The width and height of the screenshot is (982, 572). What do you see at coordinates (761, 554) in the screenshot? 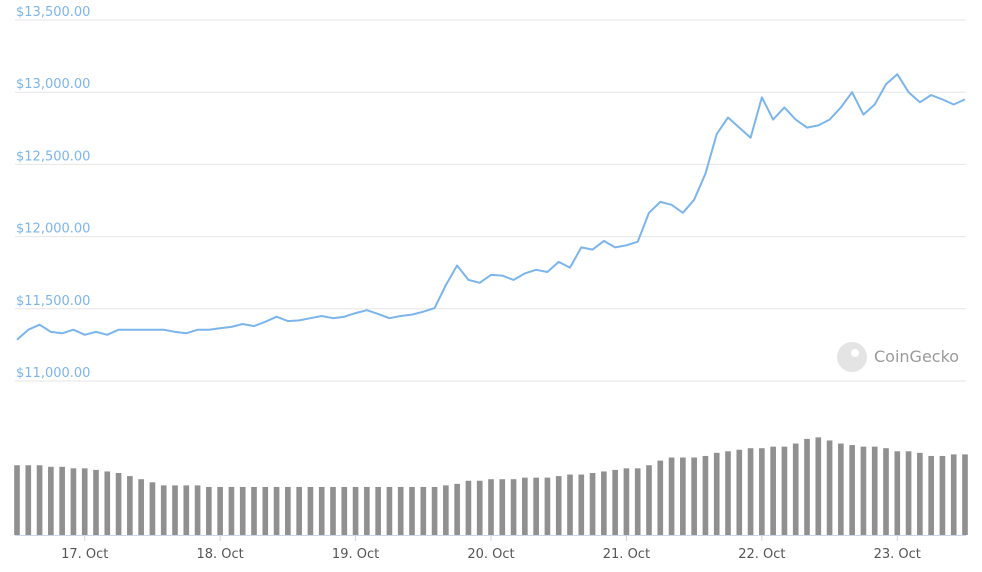
I see `x-tick-label: 22. Oct` at bounding box center [761, 554].